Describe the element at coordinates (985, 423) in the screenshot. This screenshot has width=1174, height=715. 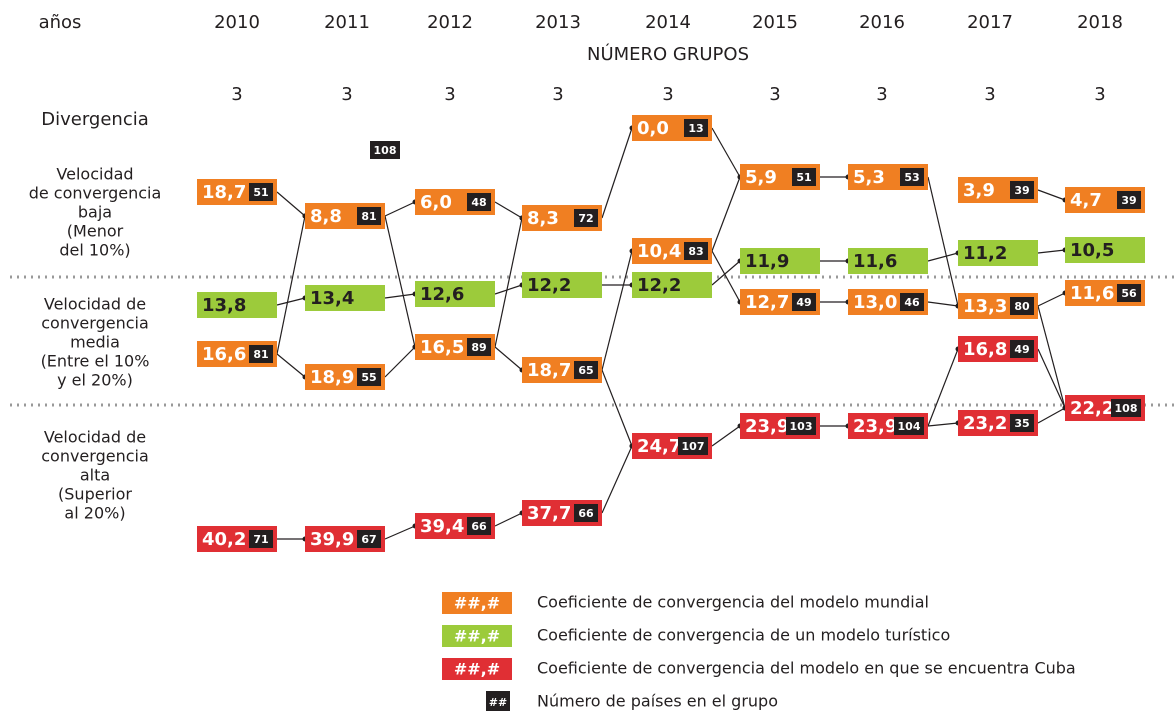
I see `coefficient: 23,2` at that location.